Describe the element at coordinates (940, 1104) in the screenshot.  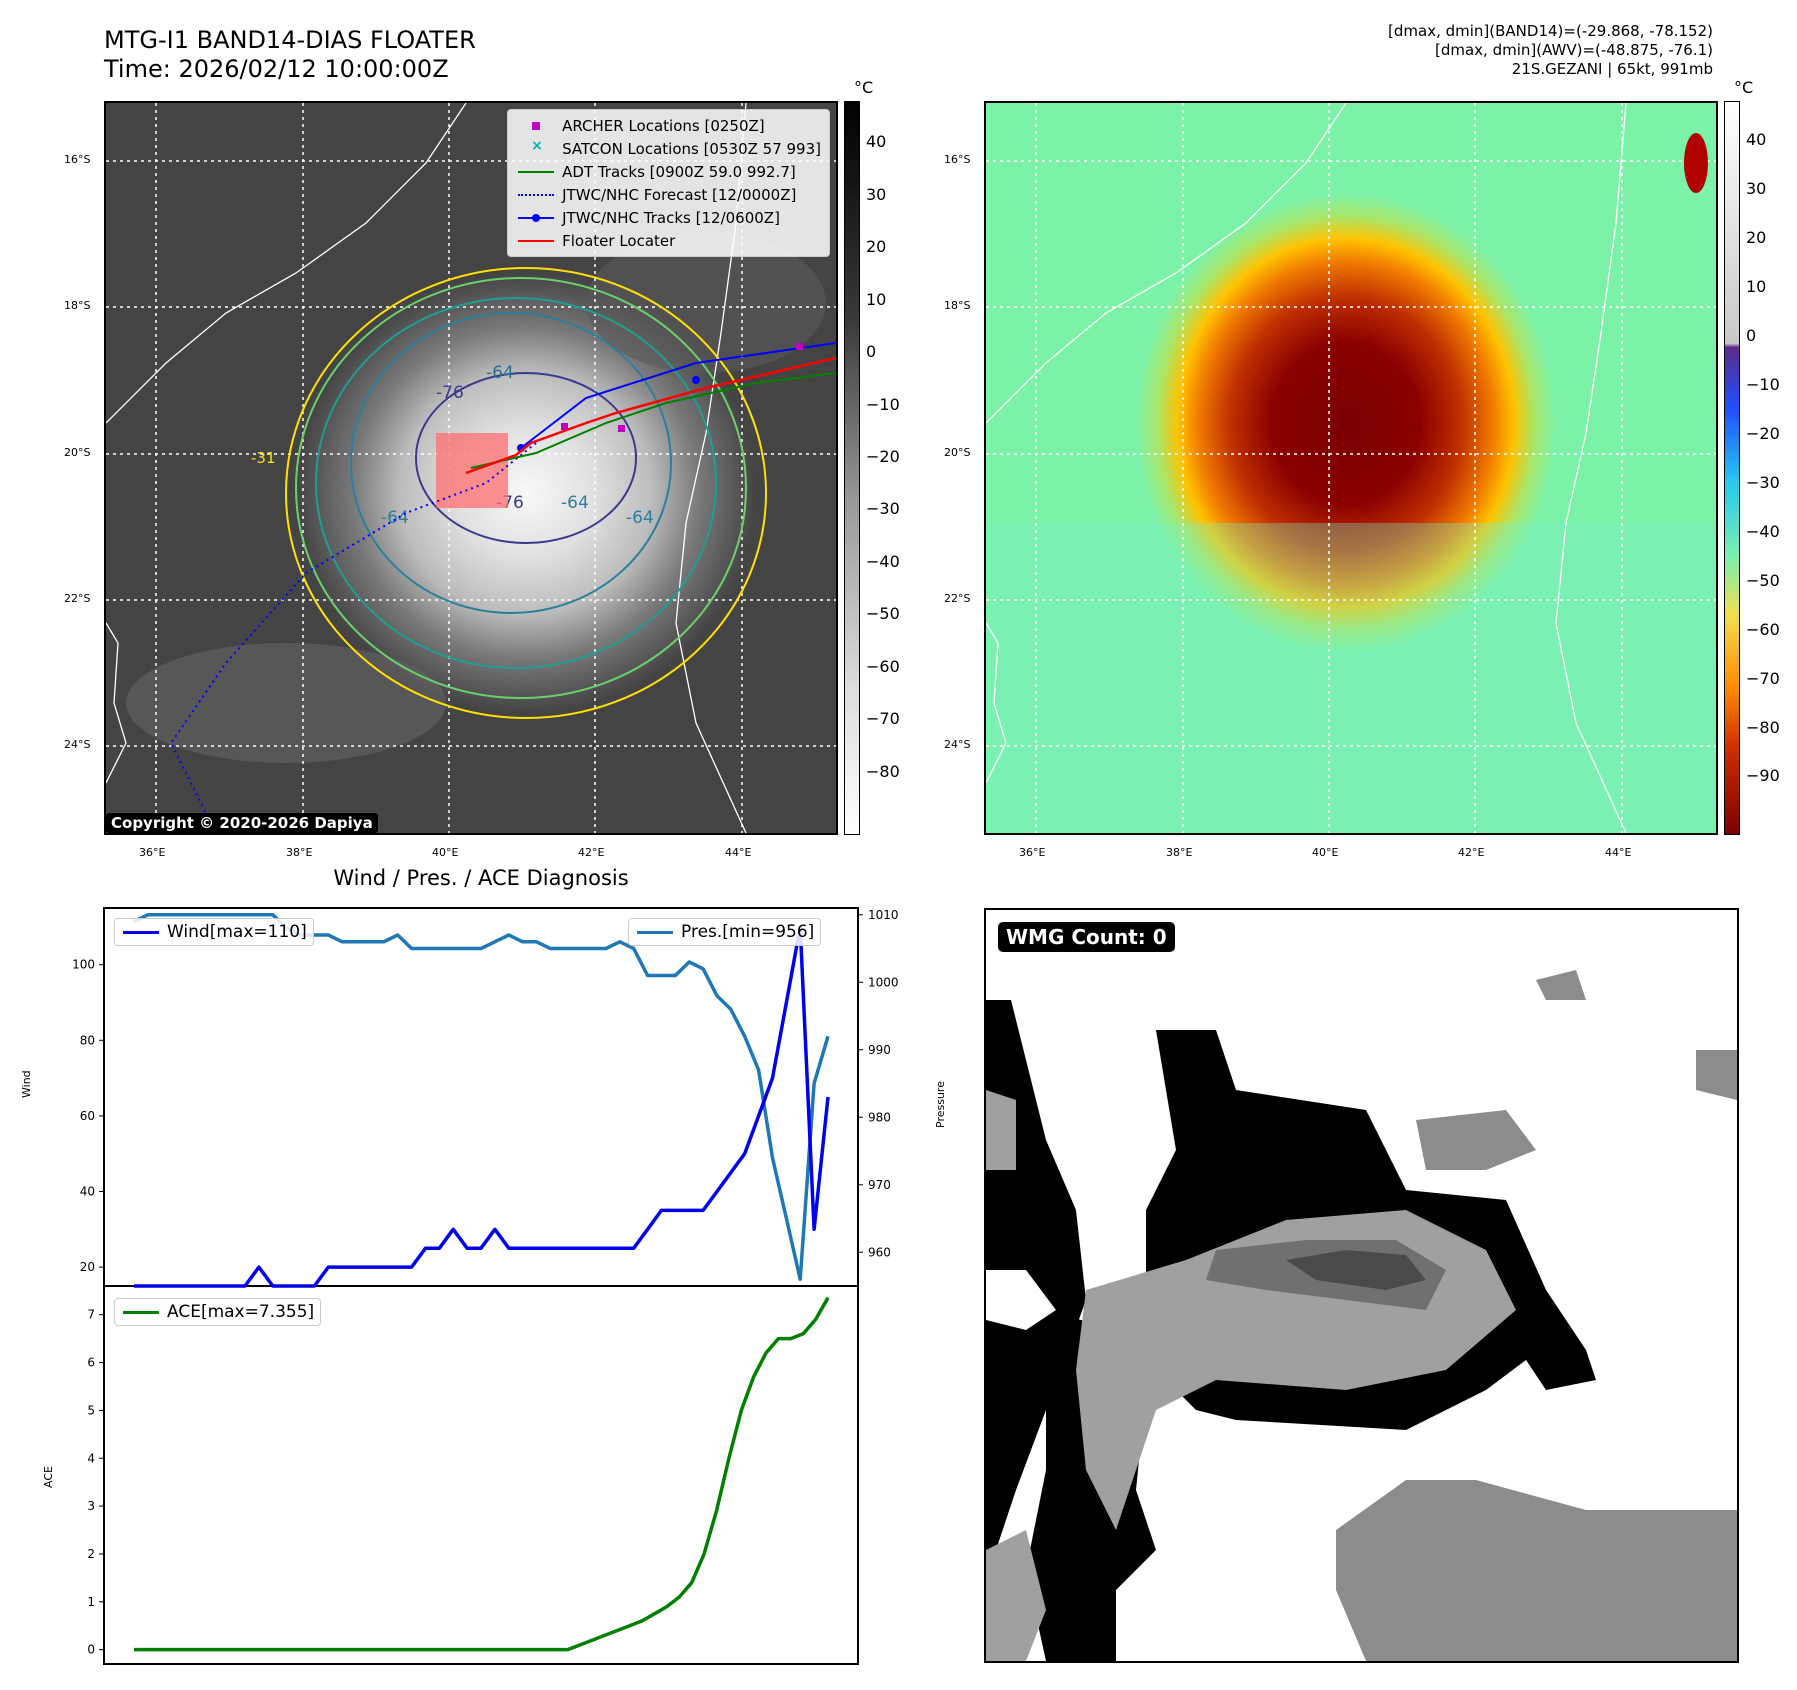
I see `pressure-axis-label: Pressure` at that location.